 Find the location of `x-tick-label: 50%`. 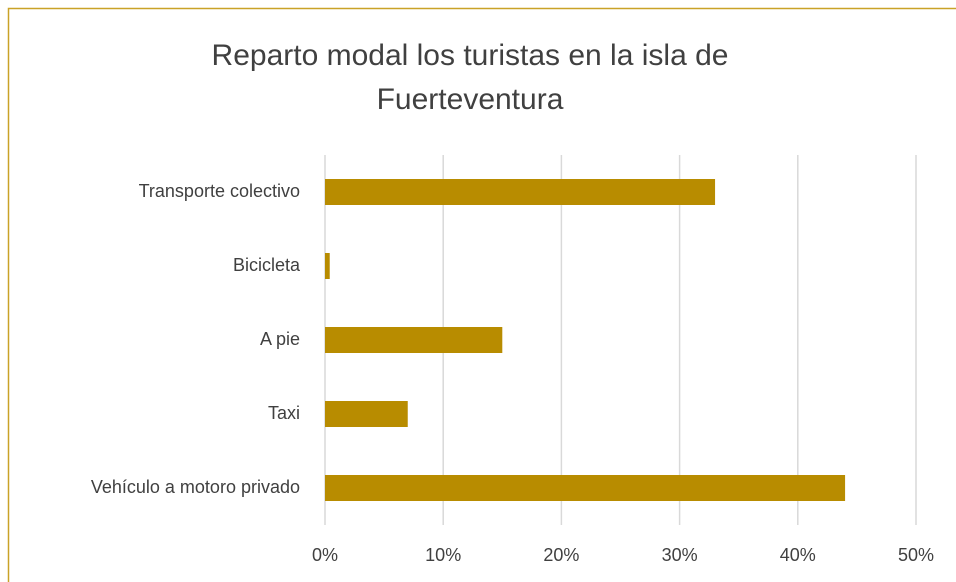

x-tick-label: 50% is located at coordinates (916, 555).